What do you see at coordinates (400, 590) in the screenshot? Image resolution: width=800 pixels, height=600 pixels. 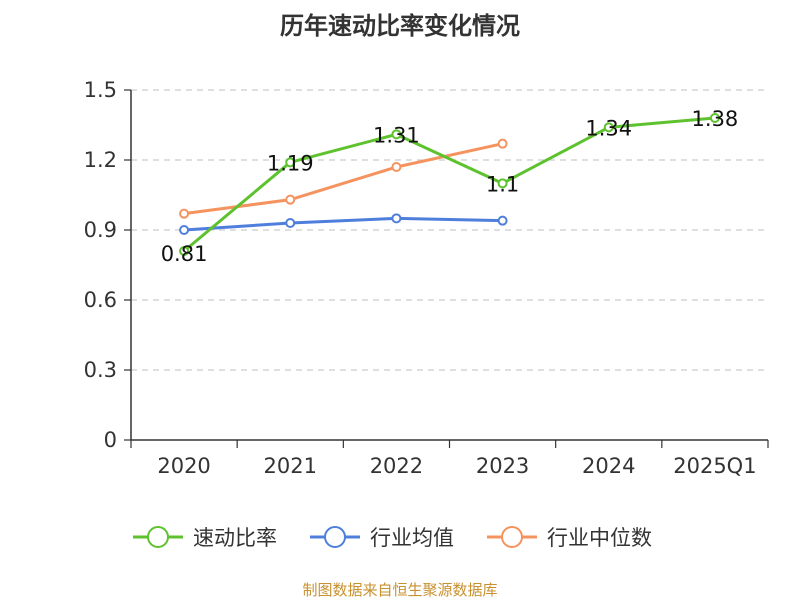 I see `source-note: 制图数据来自恒生聚源数据库` at bounding box center [400, 590].